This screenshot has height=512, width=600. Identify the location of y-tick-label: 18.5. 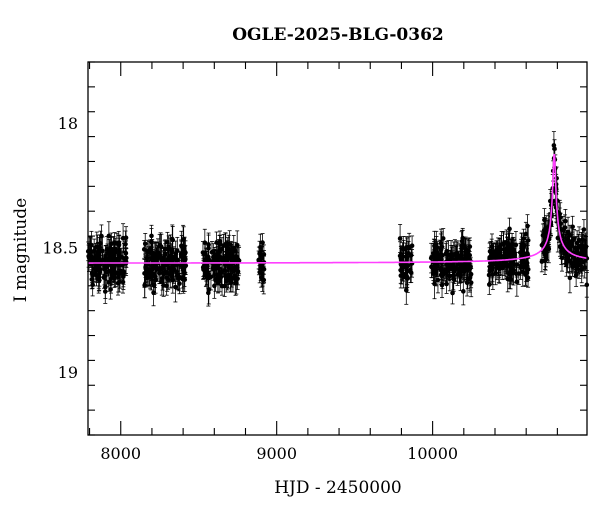
(60, 248).